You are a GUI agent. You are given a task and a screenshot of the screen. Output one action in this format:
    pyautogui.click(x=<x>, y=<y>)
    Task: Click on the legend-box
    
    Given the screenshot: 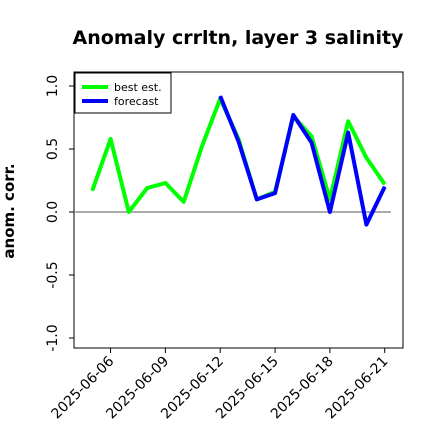 What is the action you would take?
    pyautogui.click(x=123, y=93)
    